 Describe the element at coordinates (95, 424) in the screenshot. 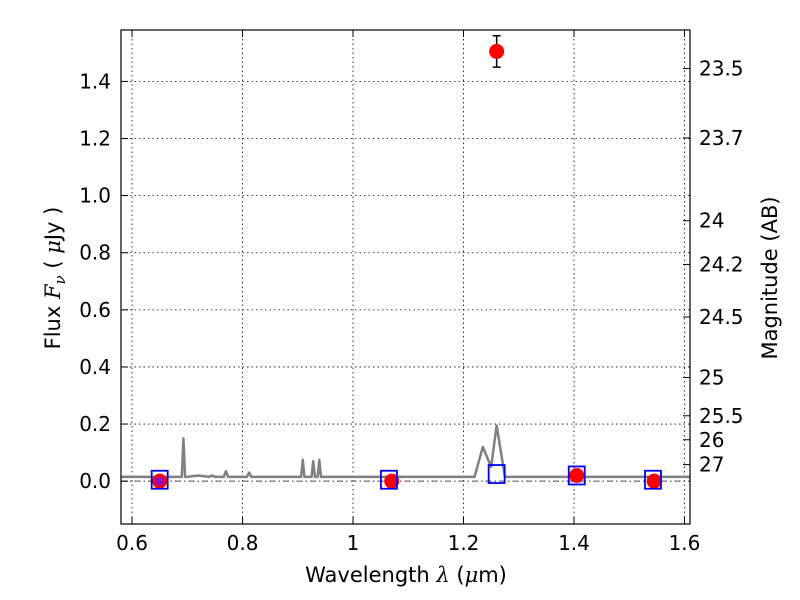

I see `y-tick-label: 0.2` at that location.